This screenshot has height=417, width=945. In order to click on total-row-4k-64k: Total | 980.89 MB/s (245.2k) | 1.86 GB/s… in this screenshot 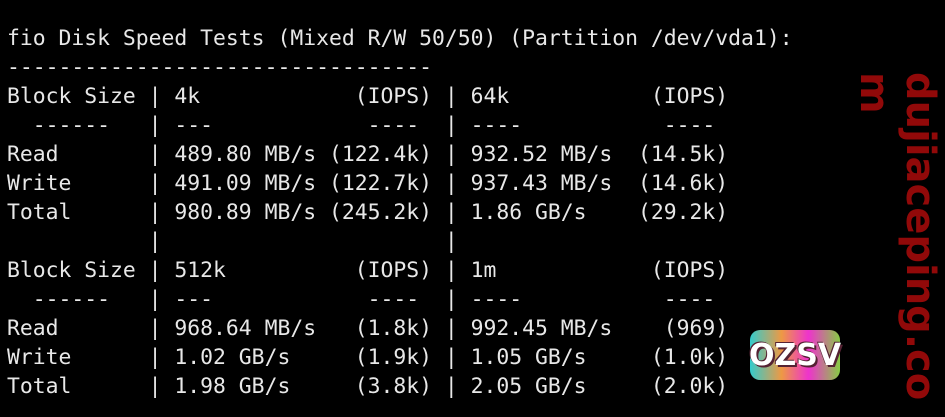, I will do `click(368, 212)`.